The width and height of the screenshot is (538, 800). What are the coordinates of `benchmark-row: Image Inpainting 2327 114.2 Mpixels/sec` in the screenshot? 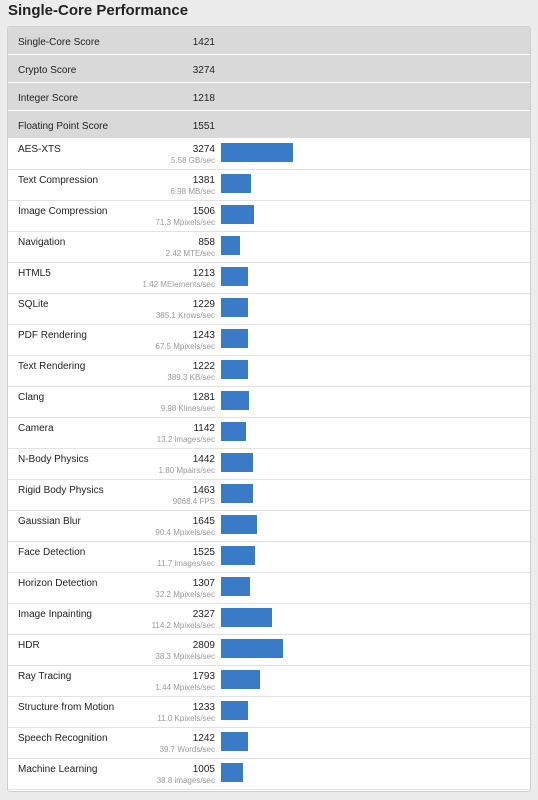 It's located at (269, 619).